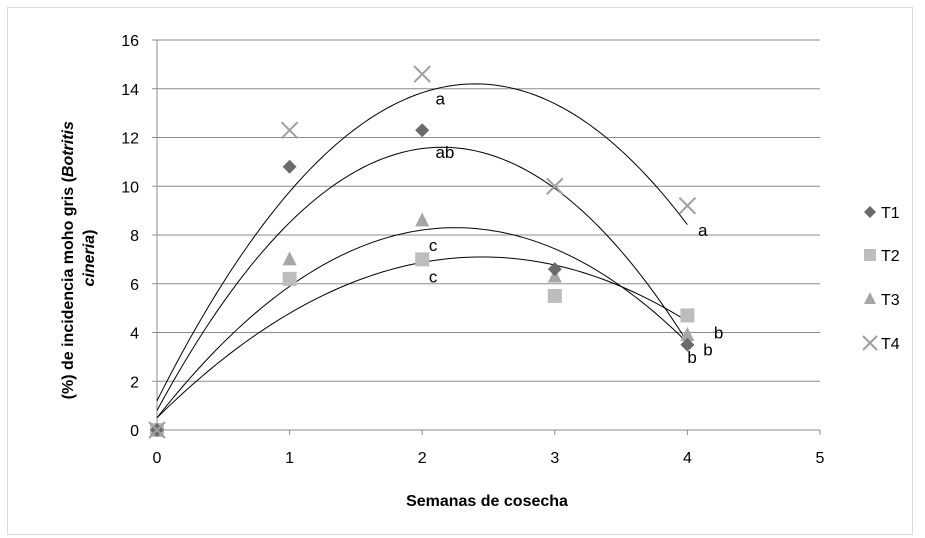  What do you see at coordinates (134, 334) in the screenshot?
I see `y-tick-label: 4` at bounding box center [134, 334].